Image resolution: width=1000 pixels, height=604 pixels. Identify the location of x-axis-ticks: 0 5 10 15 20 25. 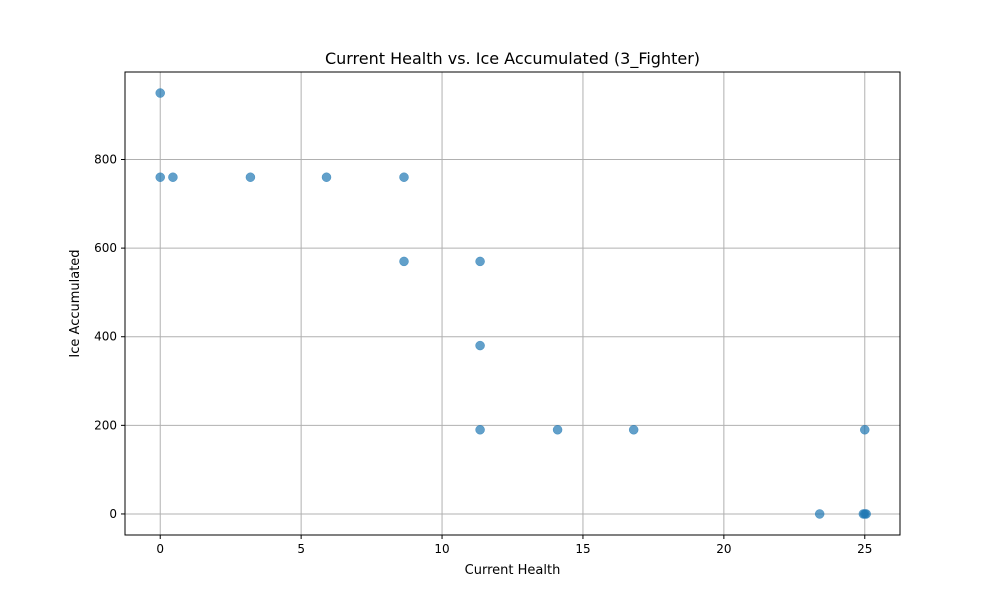
(514, 545).